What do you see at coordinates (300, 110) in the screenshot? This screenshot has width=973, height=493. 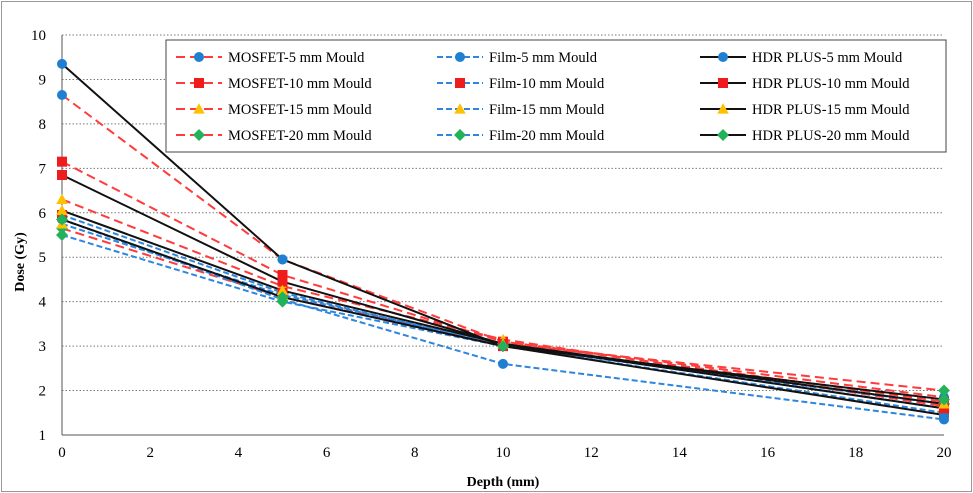 I see `legend-label: MOSFET-15 mm Mould` at bounding box center [300, 110].